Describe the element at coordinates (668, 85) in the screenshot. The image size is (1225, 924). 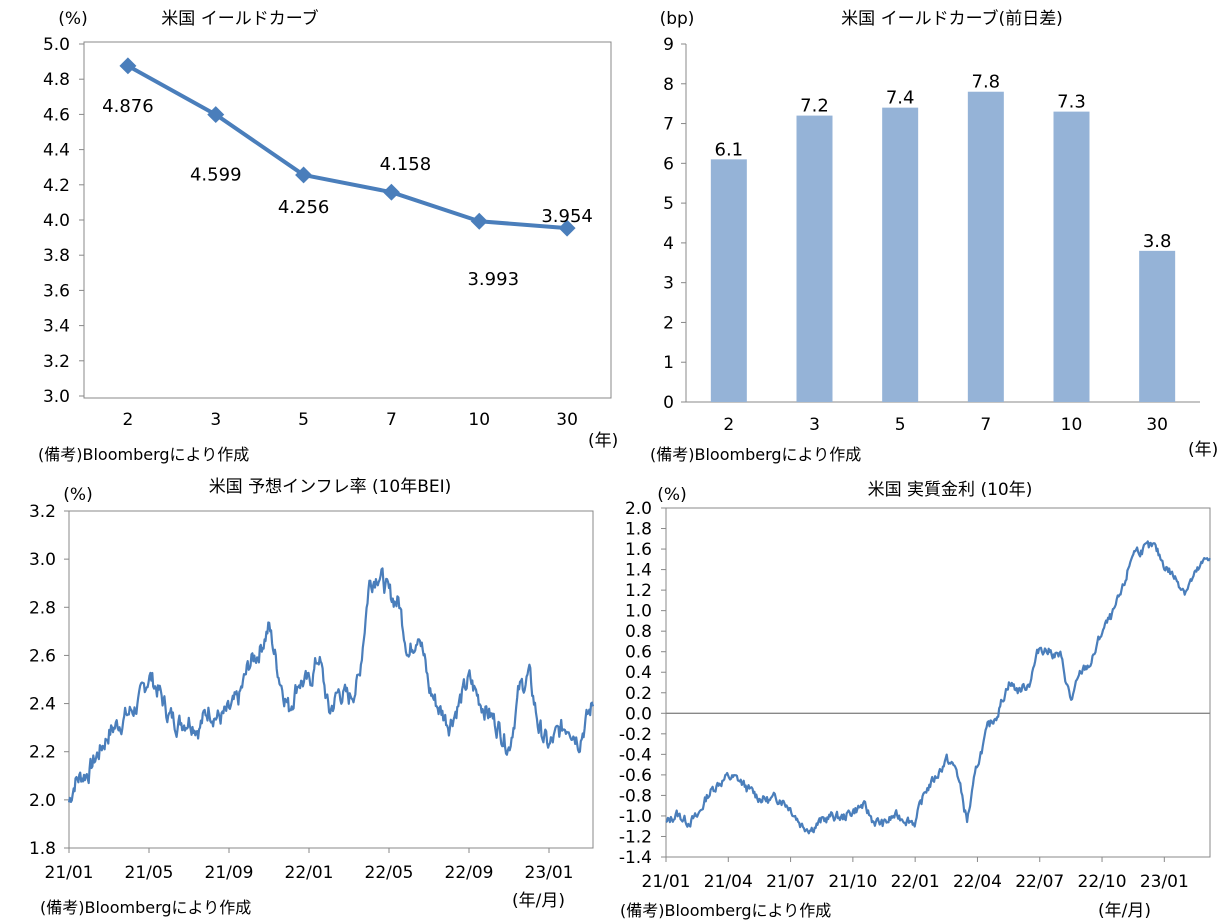
I see `yield-change-y-tick-label: 8` at that location.